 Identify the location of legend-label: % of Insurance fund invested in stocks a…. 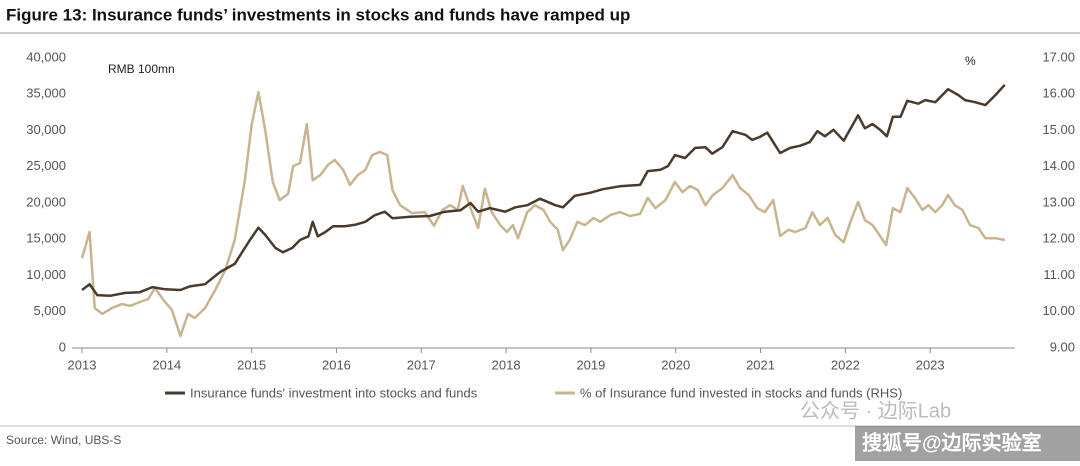
(741, 392).